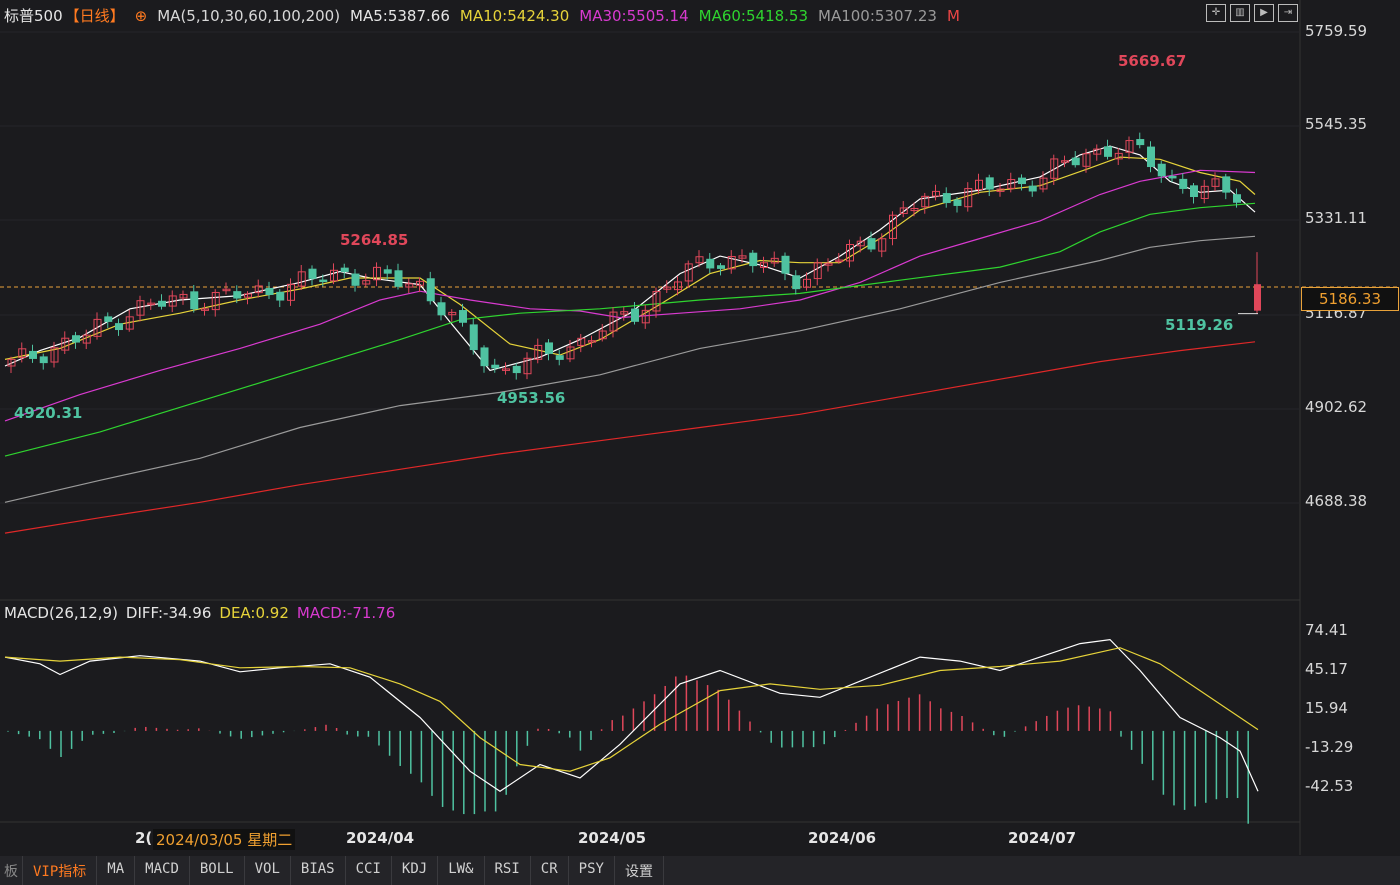 This screenshot has height=885, width=1400. What do you see at coordinates (141, 16) in the screenshot?
I see `add-indicator-icon: ⊕` at bounding box center [141, 16].